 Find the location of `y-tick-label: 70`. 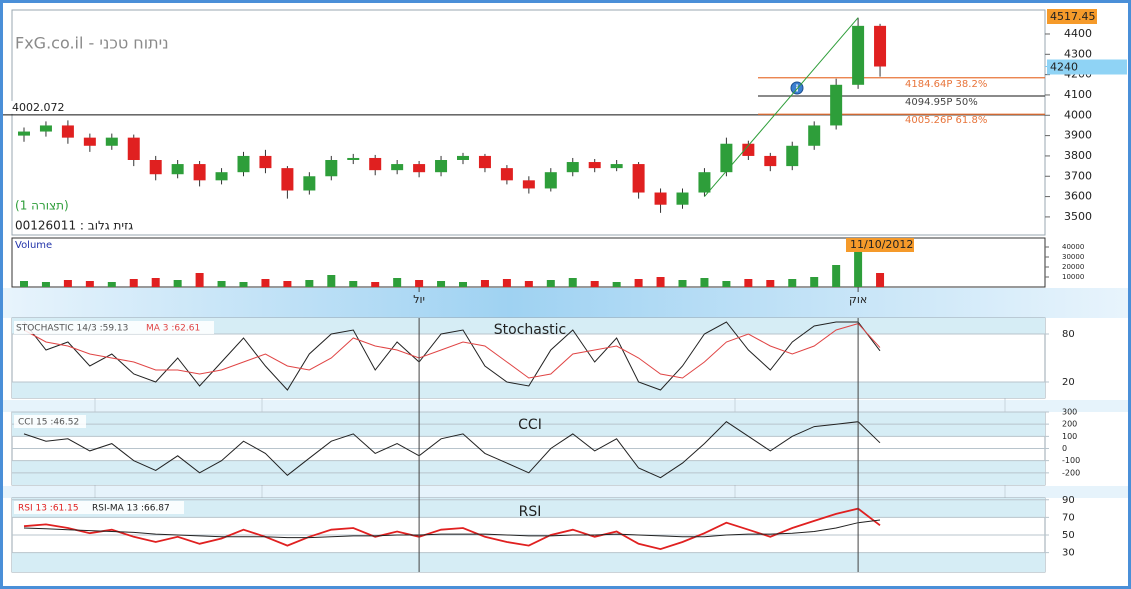

y-tick-label: 70 is located at coordinates (1068, 517).